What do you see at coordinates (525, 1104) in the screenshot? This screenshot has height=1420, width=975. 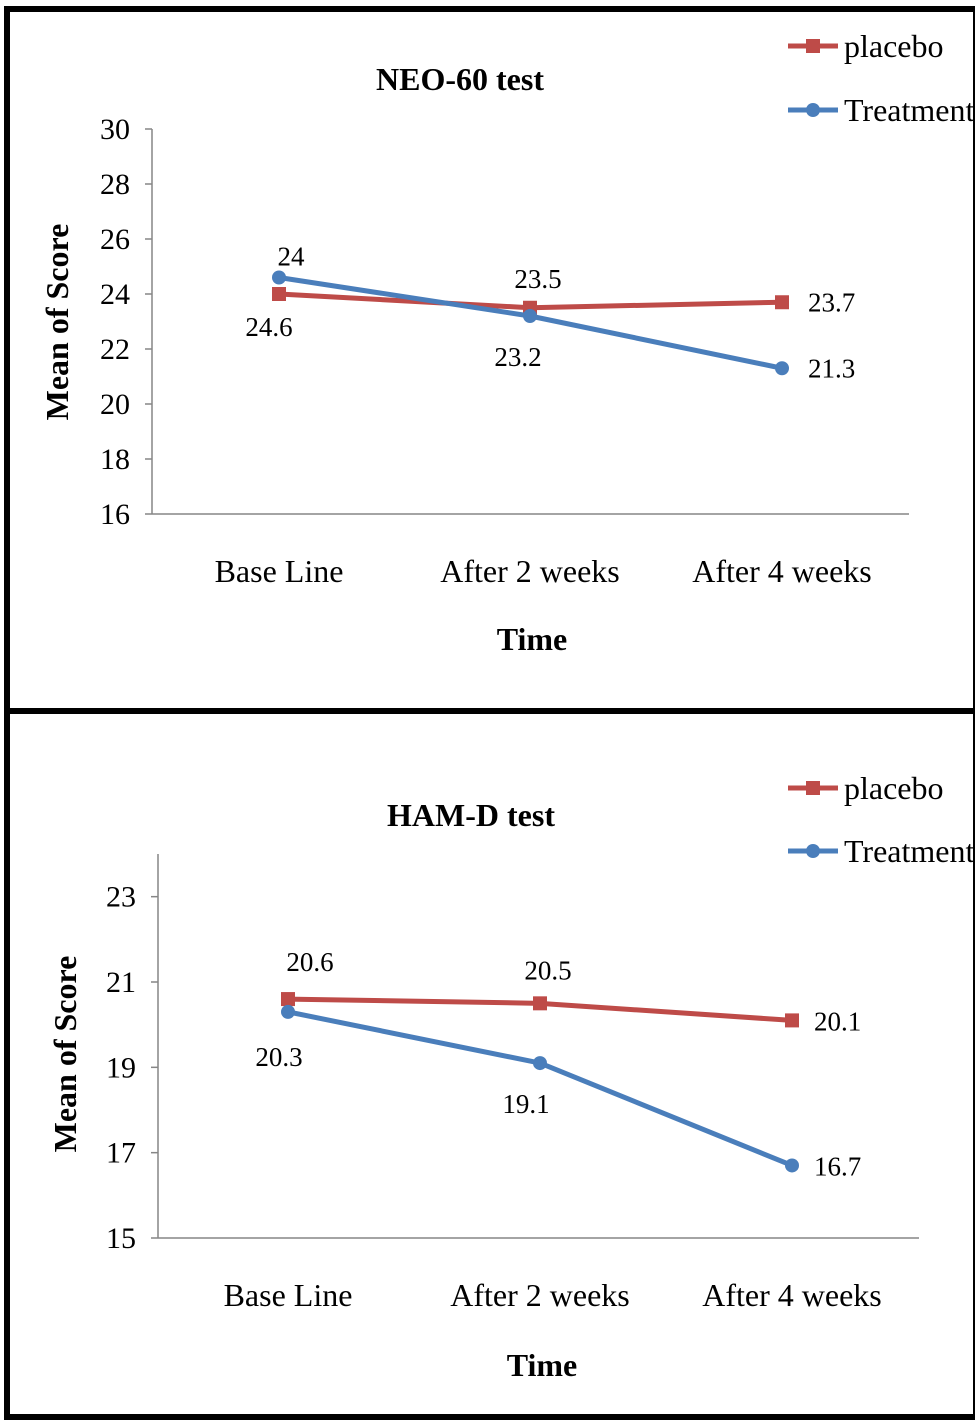 I see `data-label: 19.1` at bounding box center [525, 1104].